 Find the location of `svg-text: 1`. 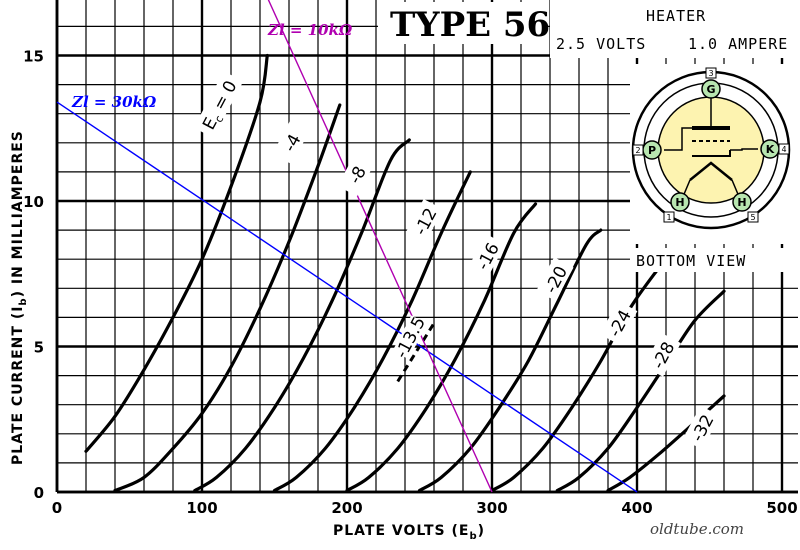

svg-text: 1 is located at coordinates (668, 217).